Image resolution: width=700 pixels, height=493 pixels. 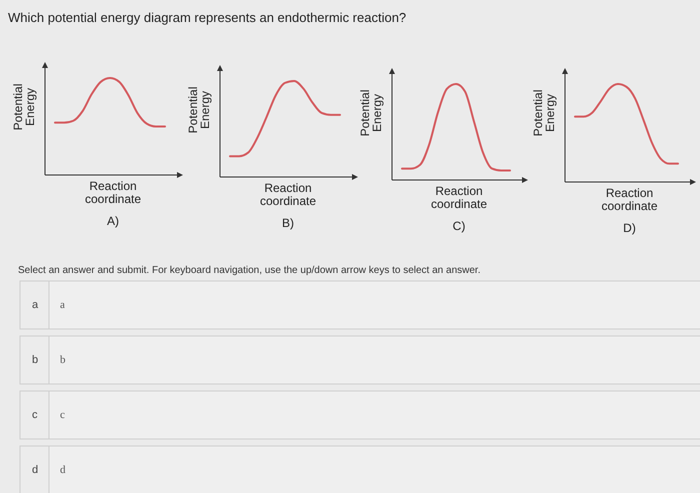 What do you see at coordinates (629, 228) in the screenshot?
I see `text: D)` at bounding box center [629, 228].